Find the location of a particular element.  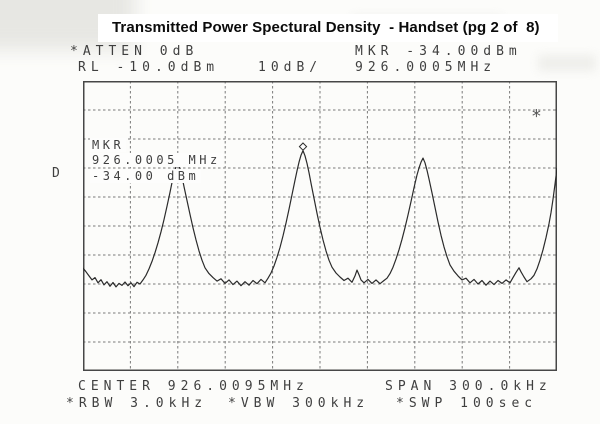

marker-box-amplitude: -34.00 dBm is located at coordinates (146, 176).